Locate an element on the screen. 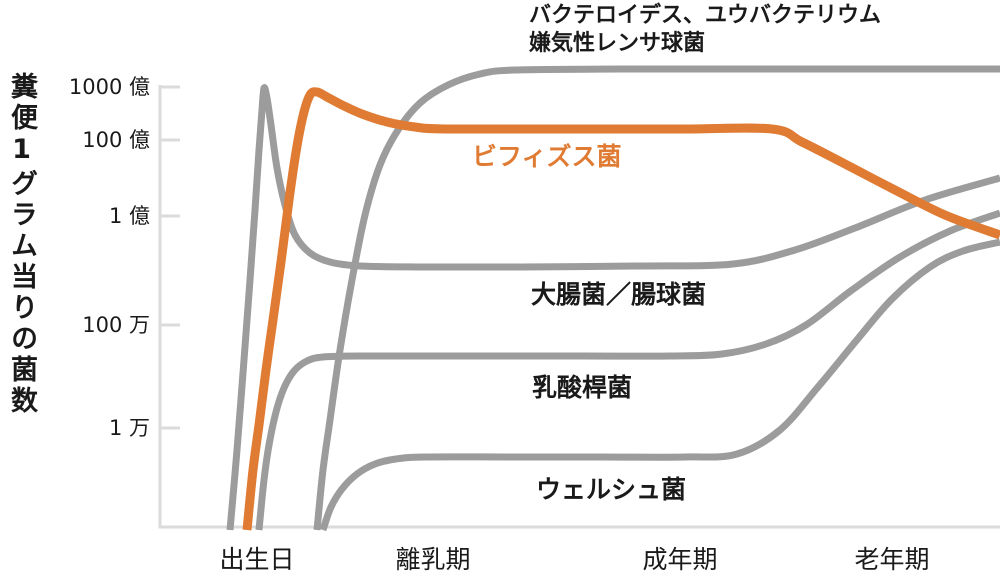 This screenshot has height=582, width=1000. annotation-line: バクテロイデス、ユウバクテリウム is located at coordinates (705, 15).